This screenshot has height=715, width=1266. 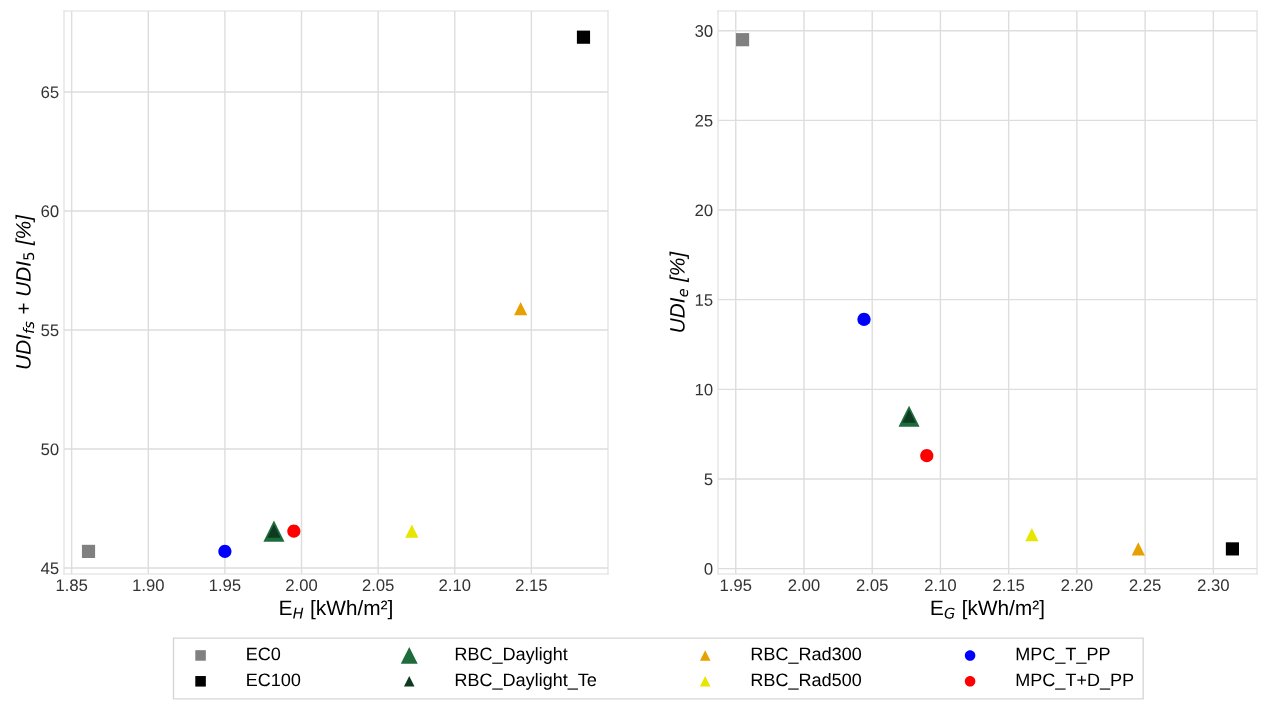 I want to click on legend-label: RBC_Daylight_Te, so click(x=526, y=681).